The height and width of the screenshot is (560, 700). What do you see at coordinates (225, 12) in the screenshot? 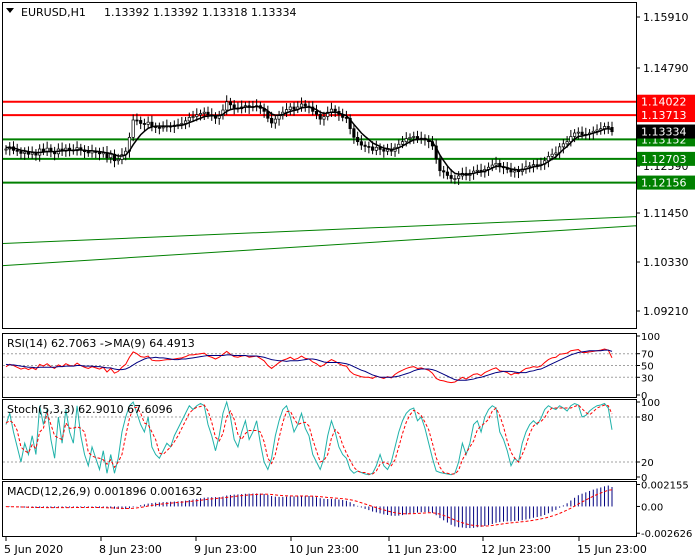
I see `ohlc-low: 1.13318` at bounding box center [225, 12].